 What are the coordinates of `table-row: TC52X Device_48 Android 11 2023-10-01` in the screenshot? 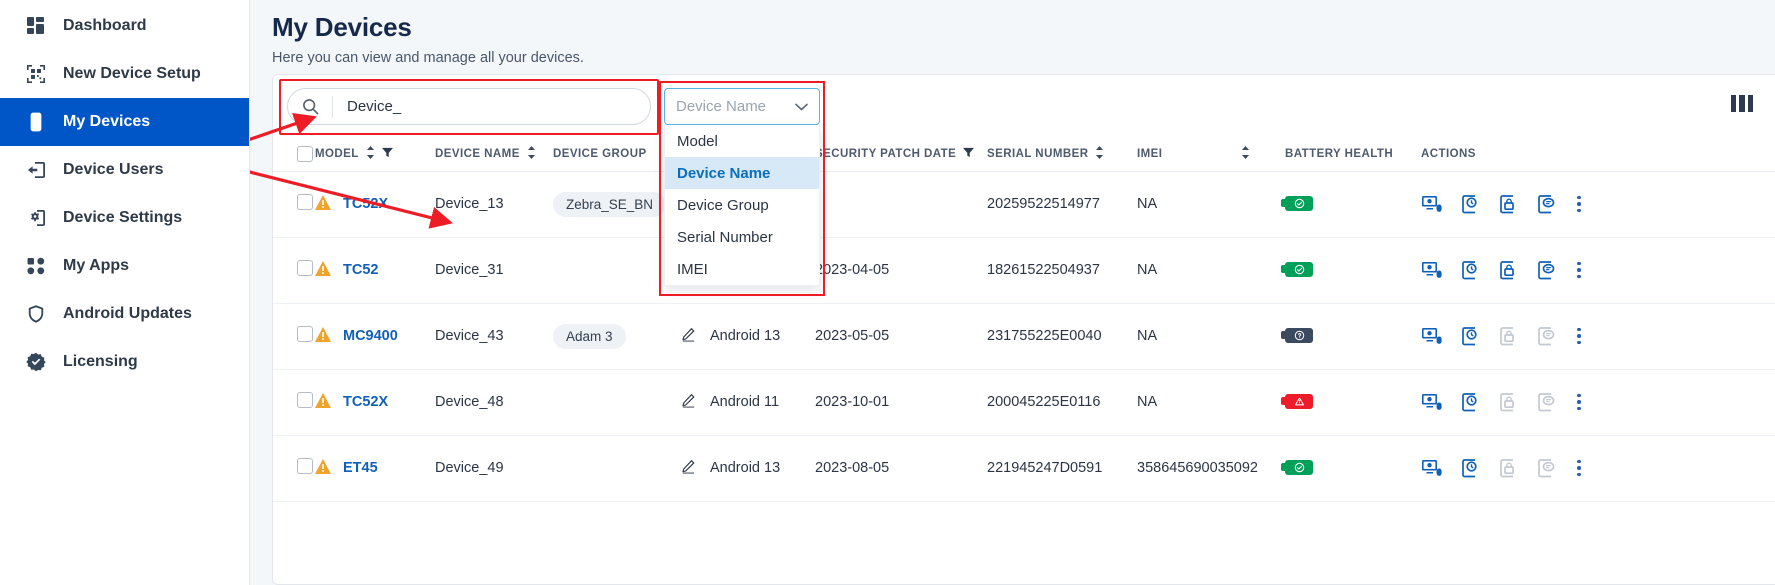 It's located at (1024, 402).